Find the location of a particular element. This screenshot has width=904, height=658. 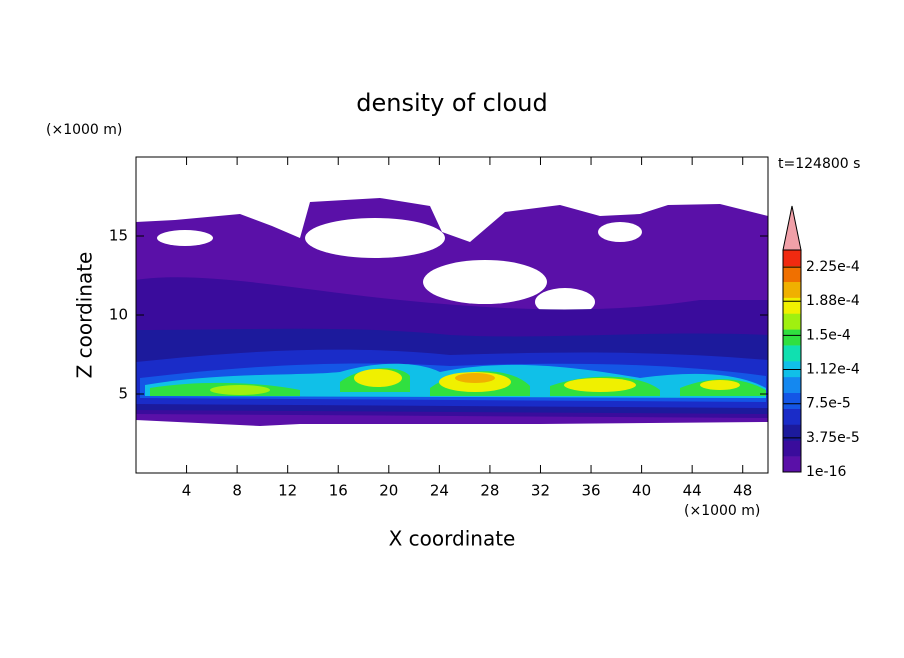

colorbar-label: 3.75e-5 is located at coordinates (833, 438).